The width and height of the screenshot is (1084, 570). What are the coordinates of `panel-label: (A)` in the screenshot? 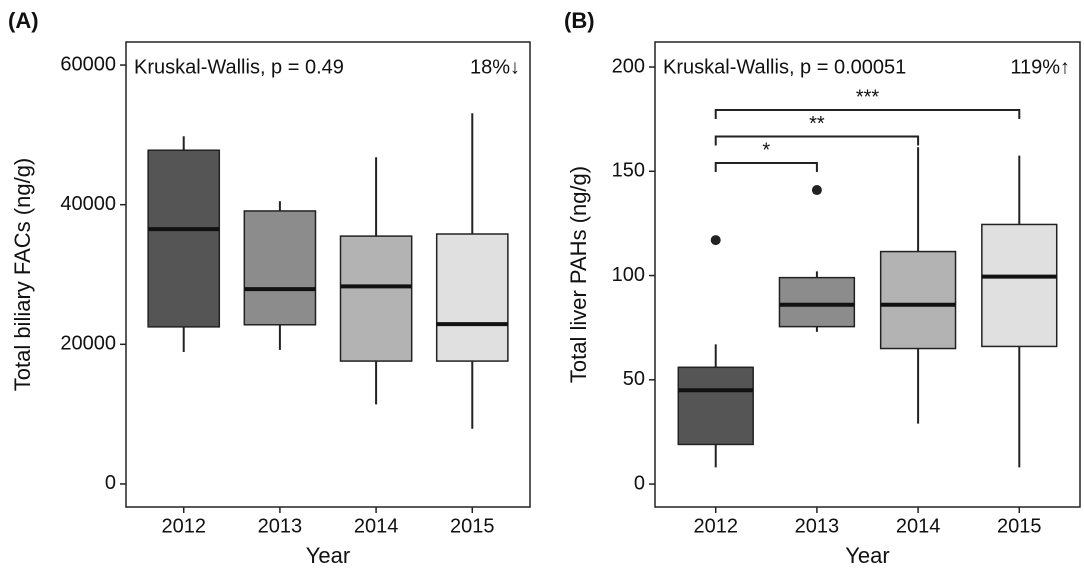 It's located at (23, 20).